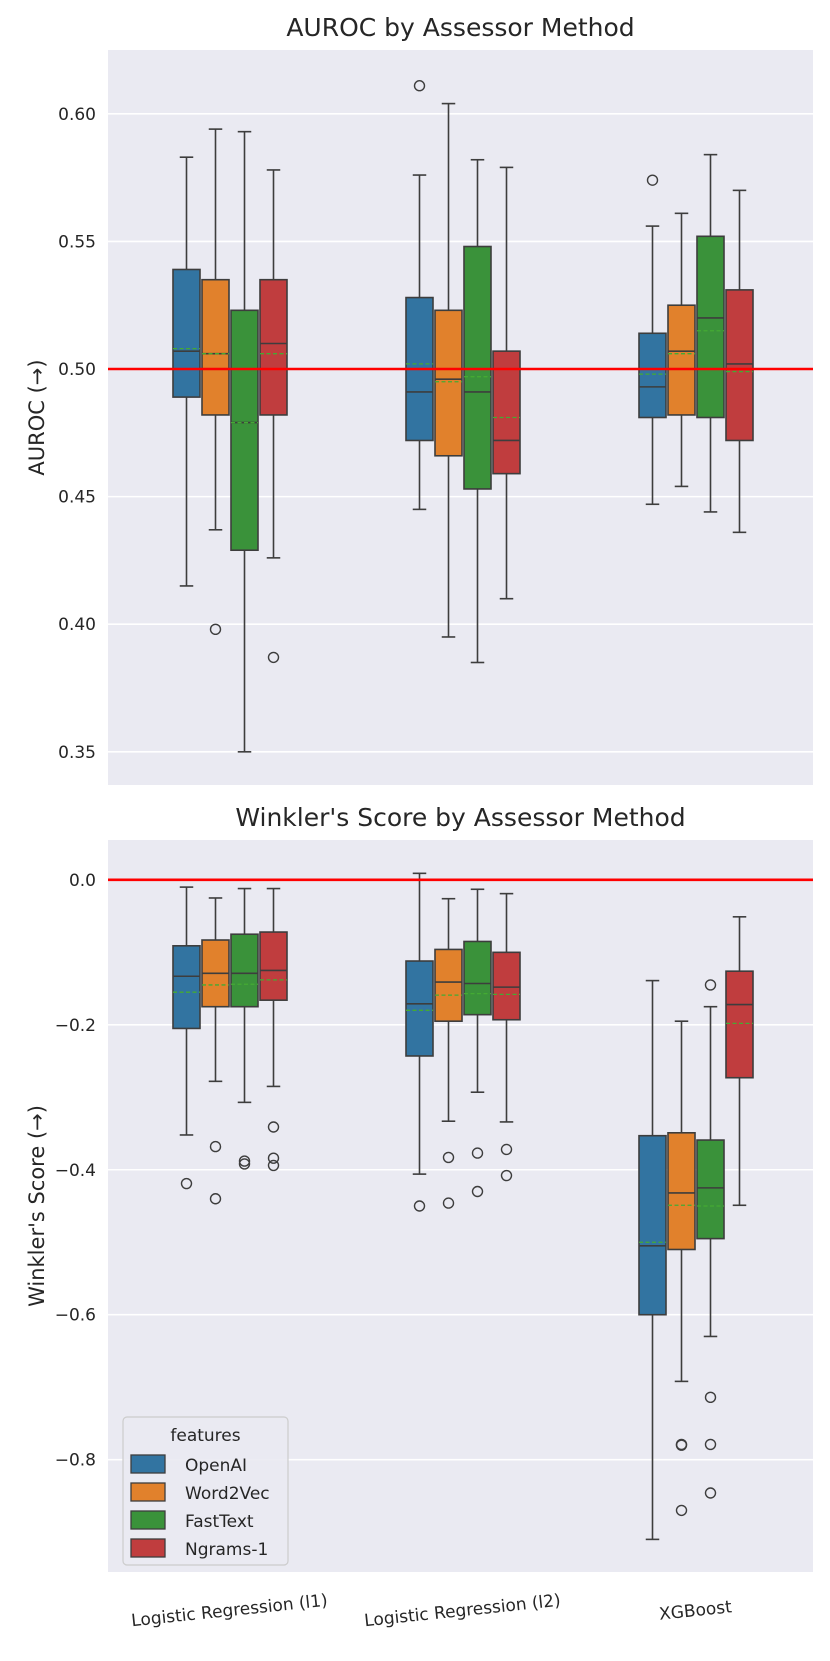 This screenshot has width=830, height=1661. Describe the element at coordinates (77, 625) in the screenshot. I see `chart-1-y-tick-label: 0.40` at that location.